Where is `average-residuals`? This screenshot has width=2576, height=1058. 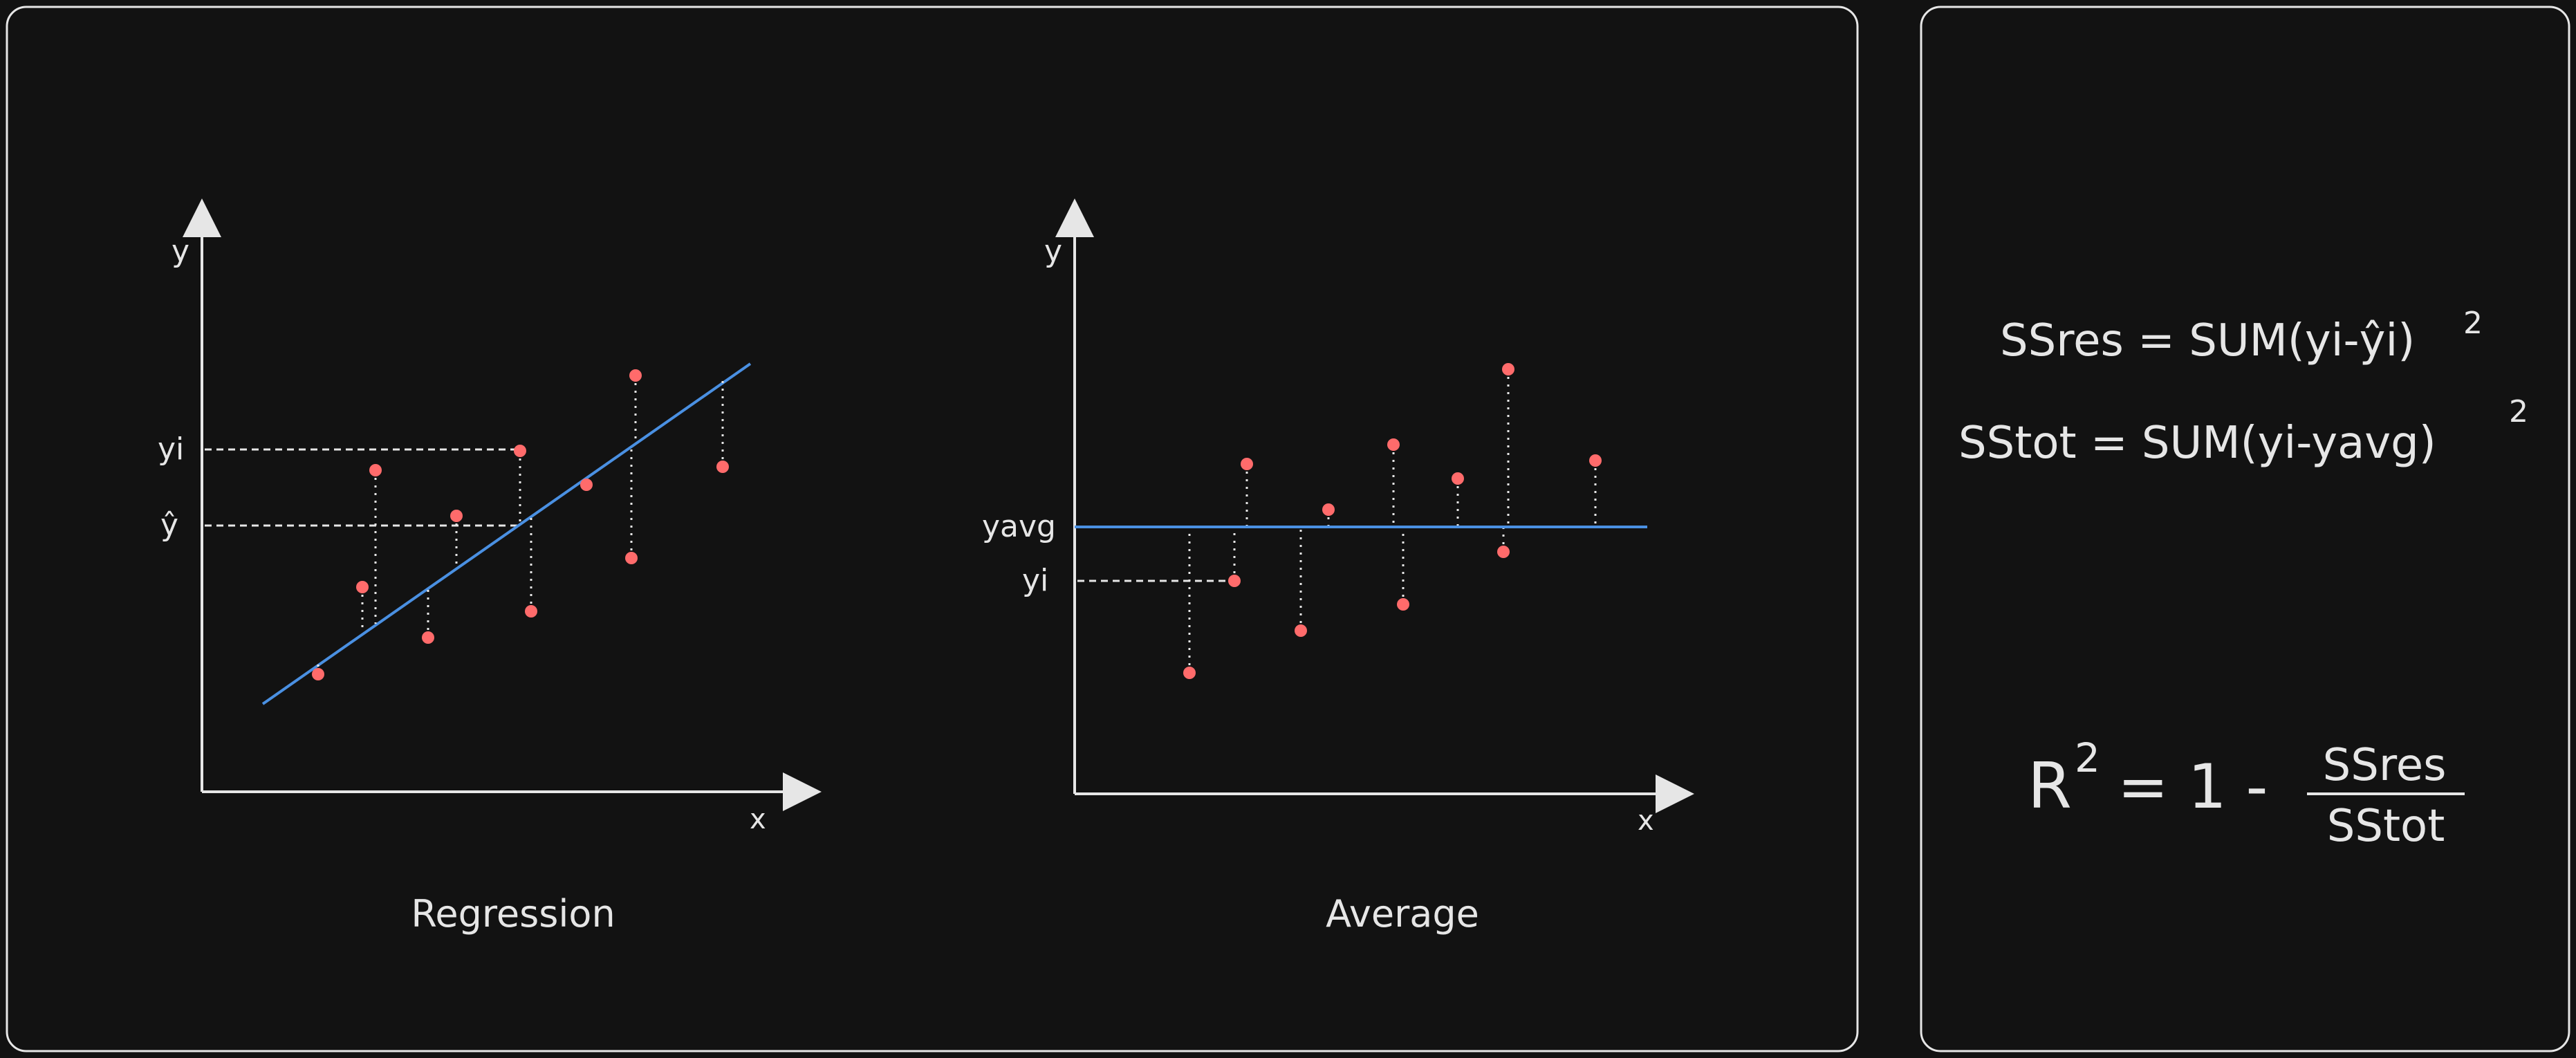
average-residuals is located at coordinates (1392, 521).